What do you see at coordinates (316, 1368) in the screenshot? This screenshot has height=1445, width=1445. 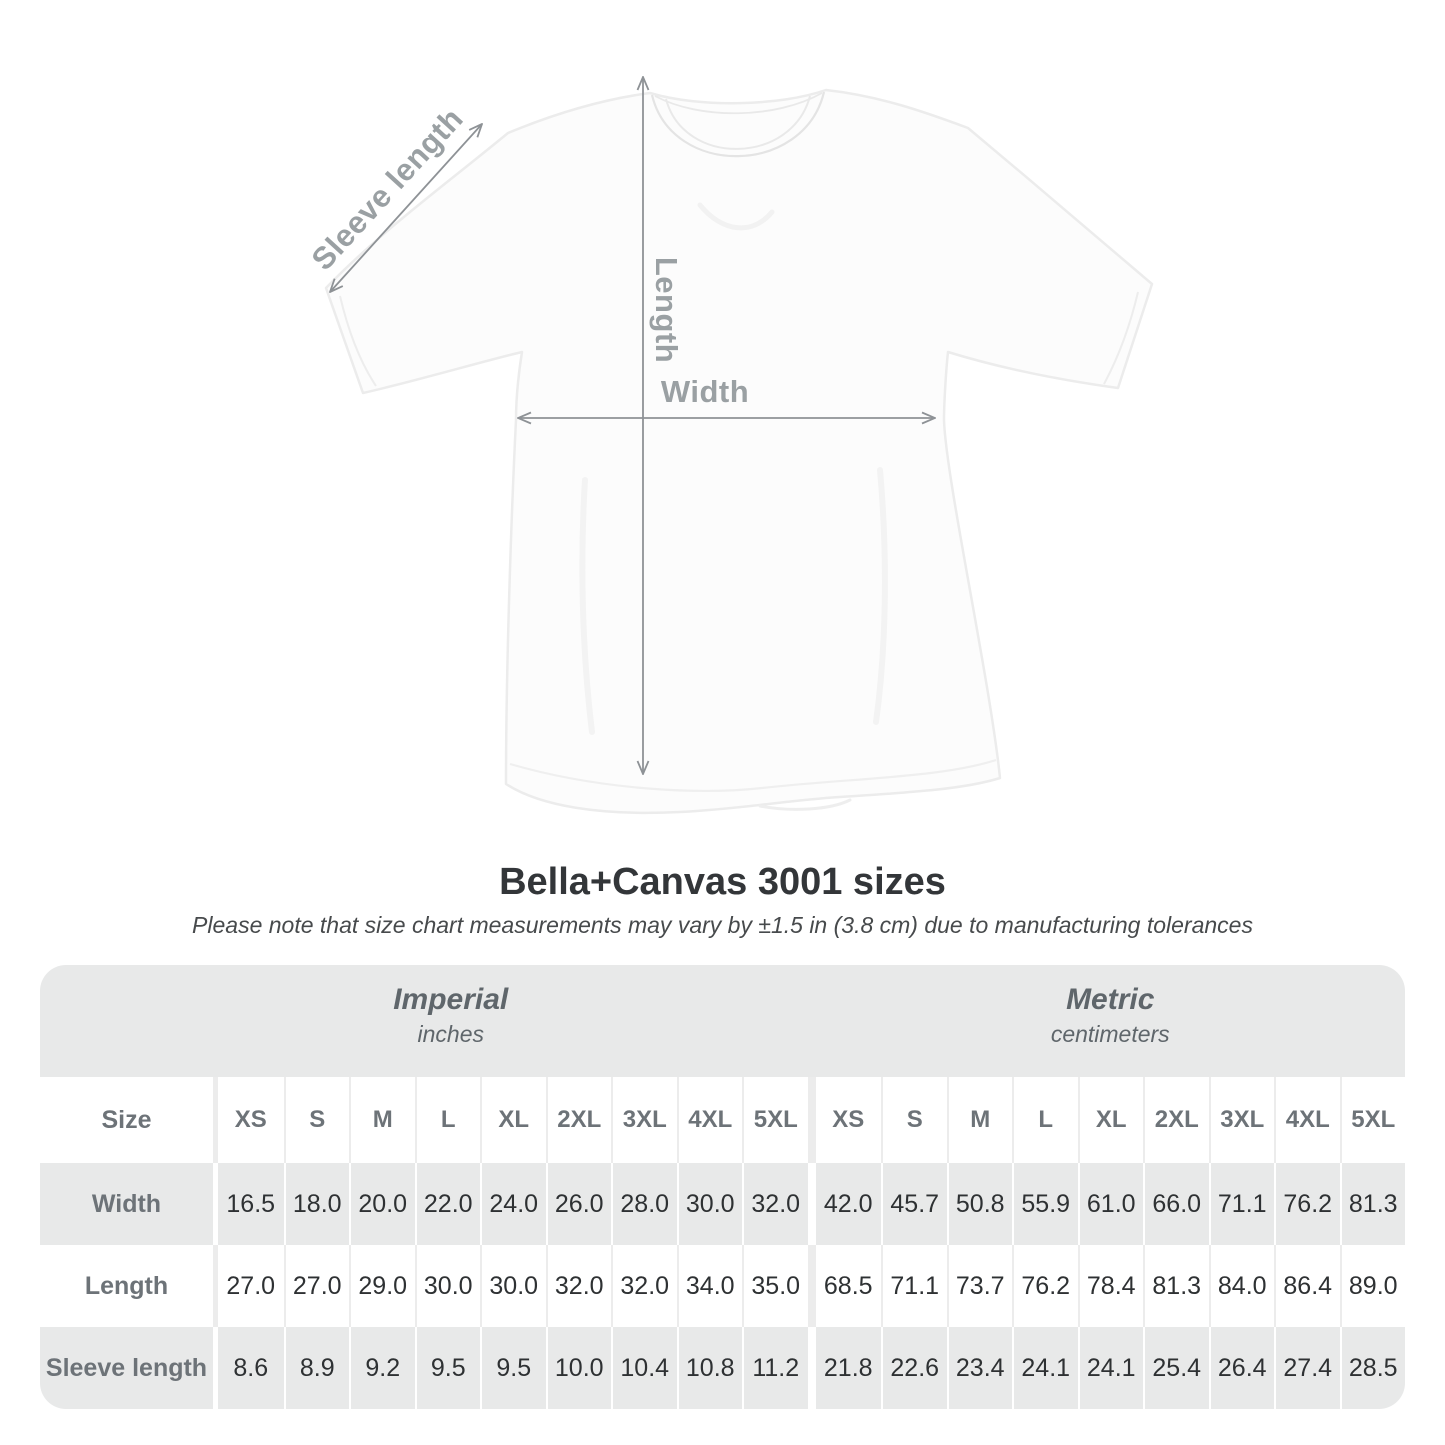 I see `sleeve-cell: 8.9` at bounding box center [316, 1368].